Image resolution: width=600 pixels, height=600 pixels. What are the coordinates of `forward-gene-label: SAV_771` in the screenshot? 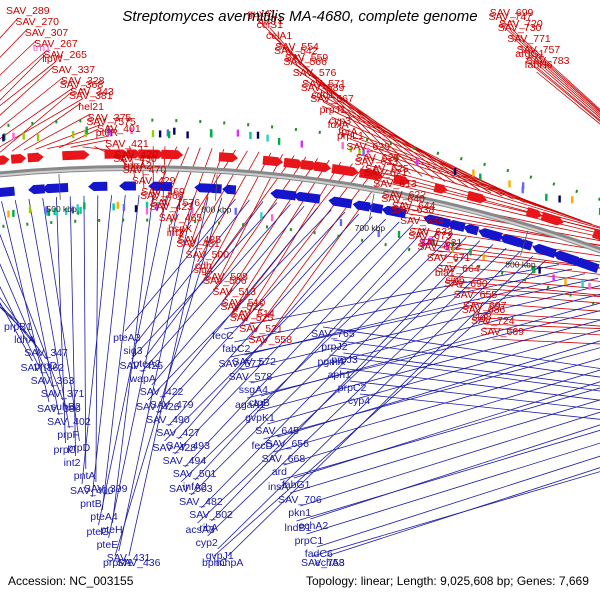 It's located at (529, 39).